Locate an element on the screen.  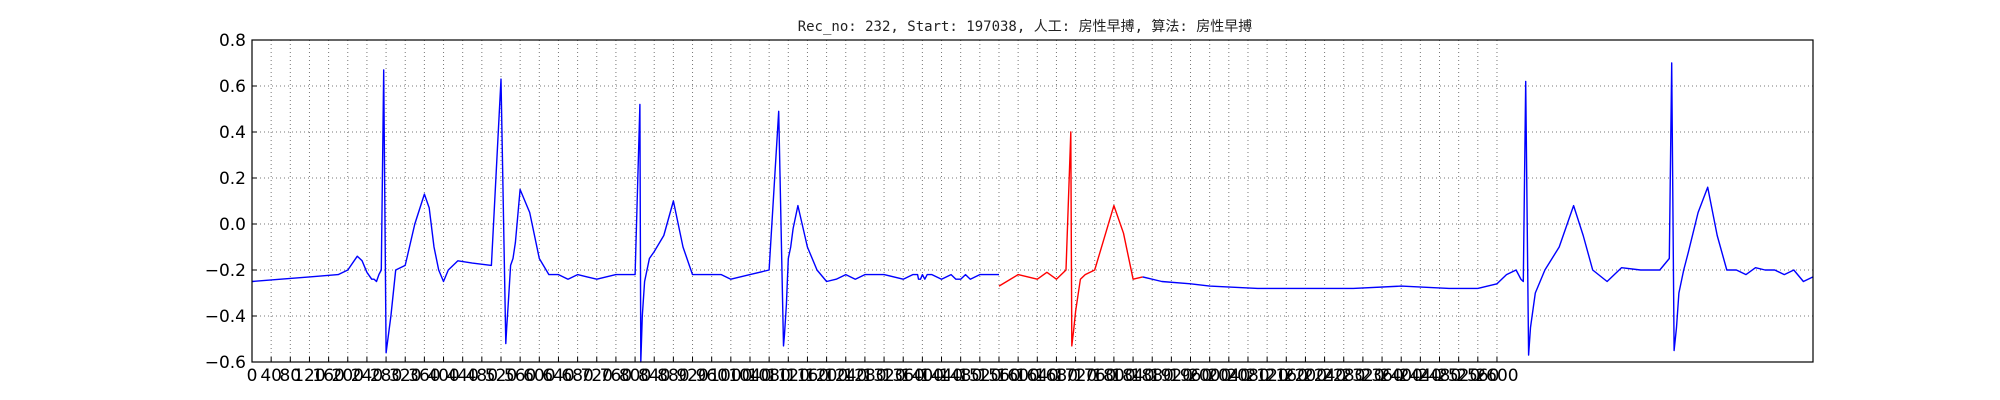
x-tick-label: 640 is located at coordinates (558, 376).